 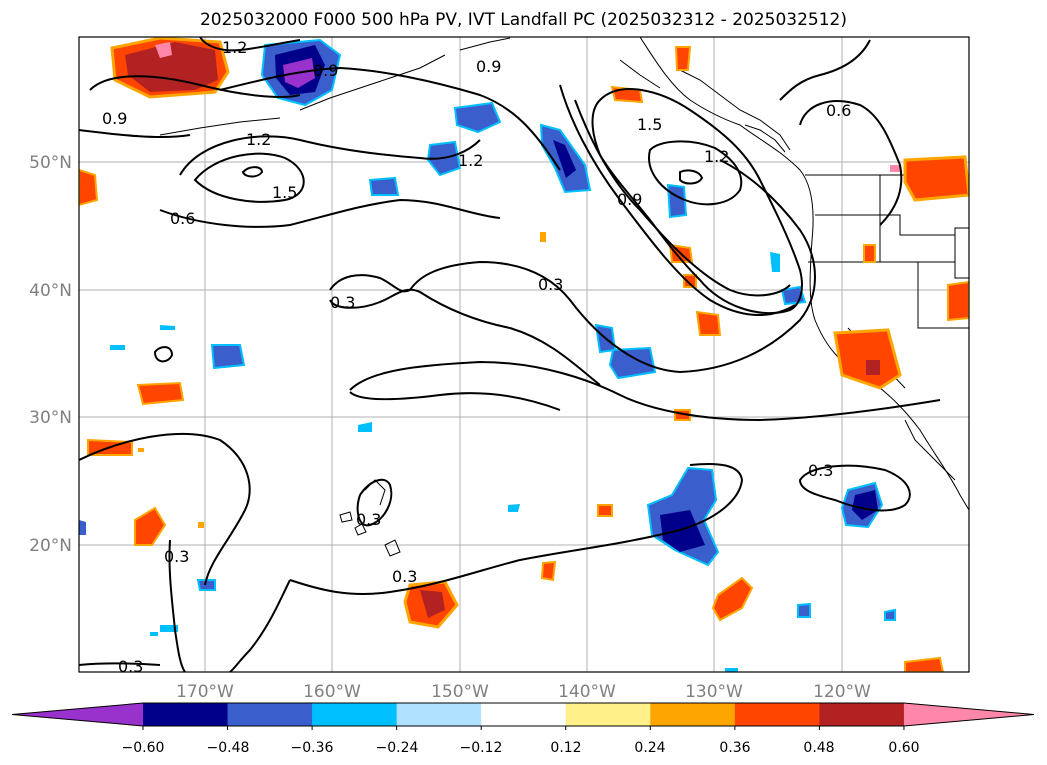 I want to click on colorbar-tick-label: 0.36, so click(x=734, y=748).